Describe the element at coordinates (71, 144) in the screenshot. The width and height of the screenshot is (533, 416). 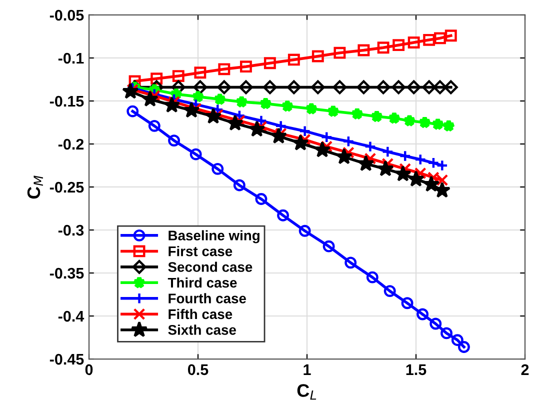
I see `y-tick-label: -0.2` at that location.